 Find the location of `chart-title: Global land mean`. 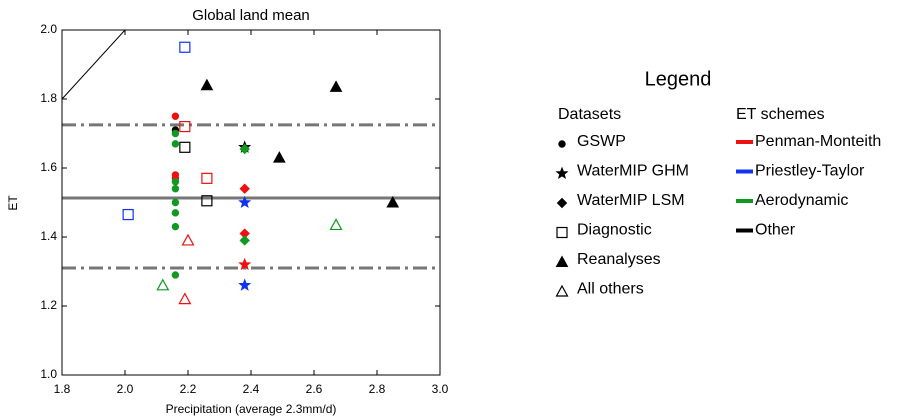

chart-title: Global land mean is located at coordinates (251, 15).